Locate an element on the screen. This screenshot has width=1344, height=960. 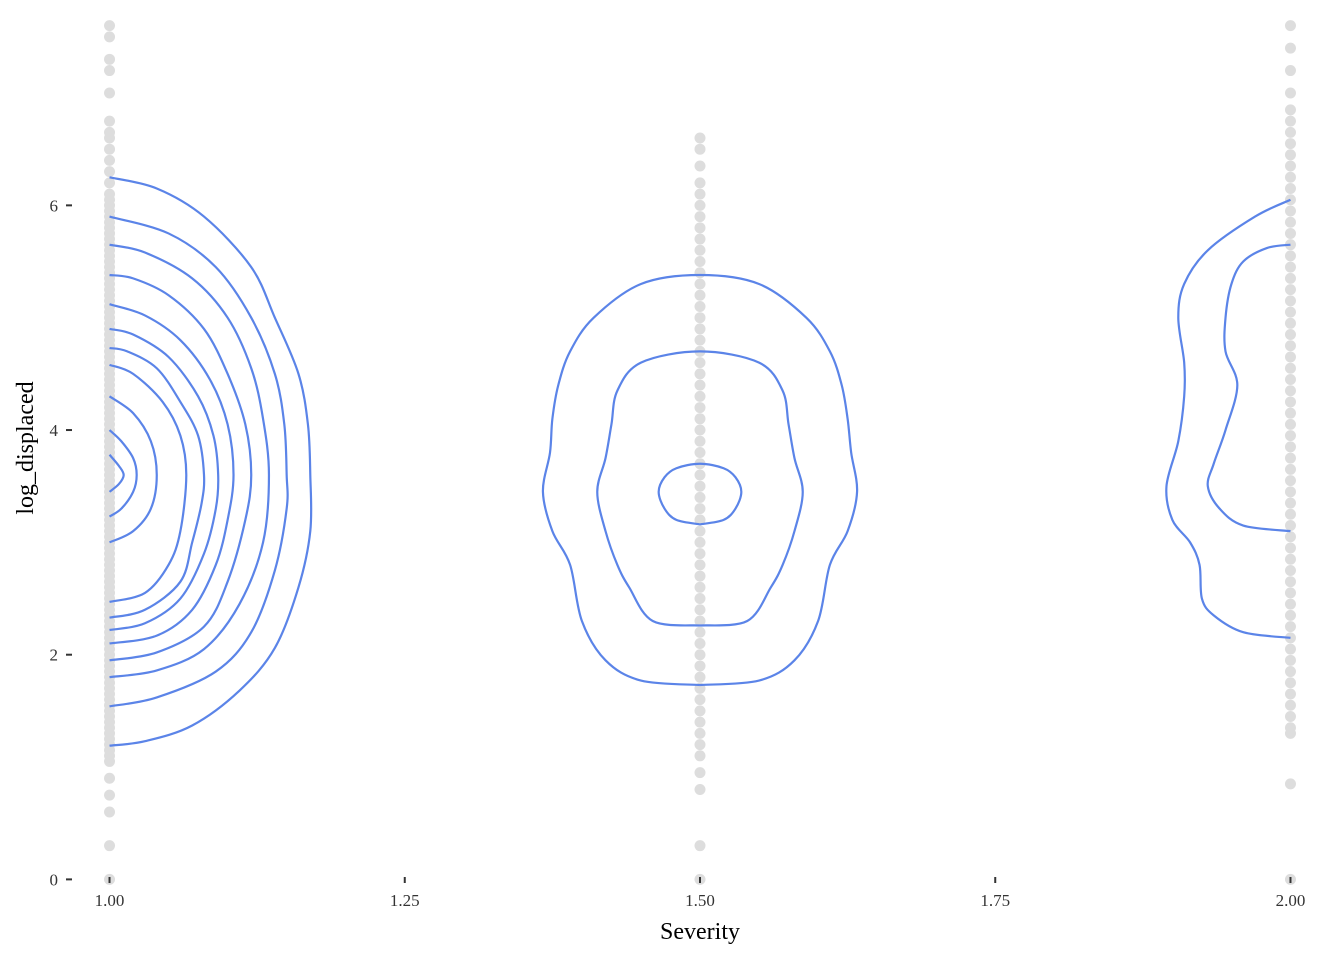
x-axis: 1.00 1.25 1.50 1.75 2.00 is located at coordinates (700, 893).